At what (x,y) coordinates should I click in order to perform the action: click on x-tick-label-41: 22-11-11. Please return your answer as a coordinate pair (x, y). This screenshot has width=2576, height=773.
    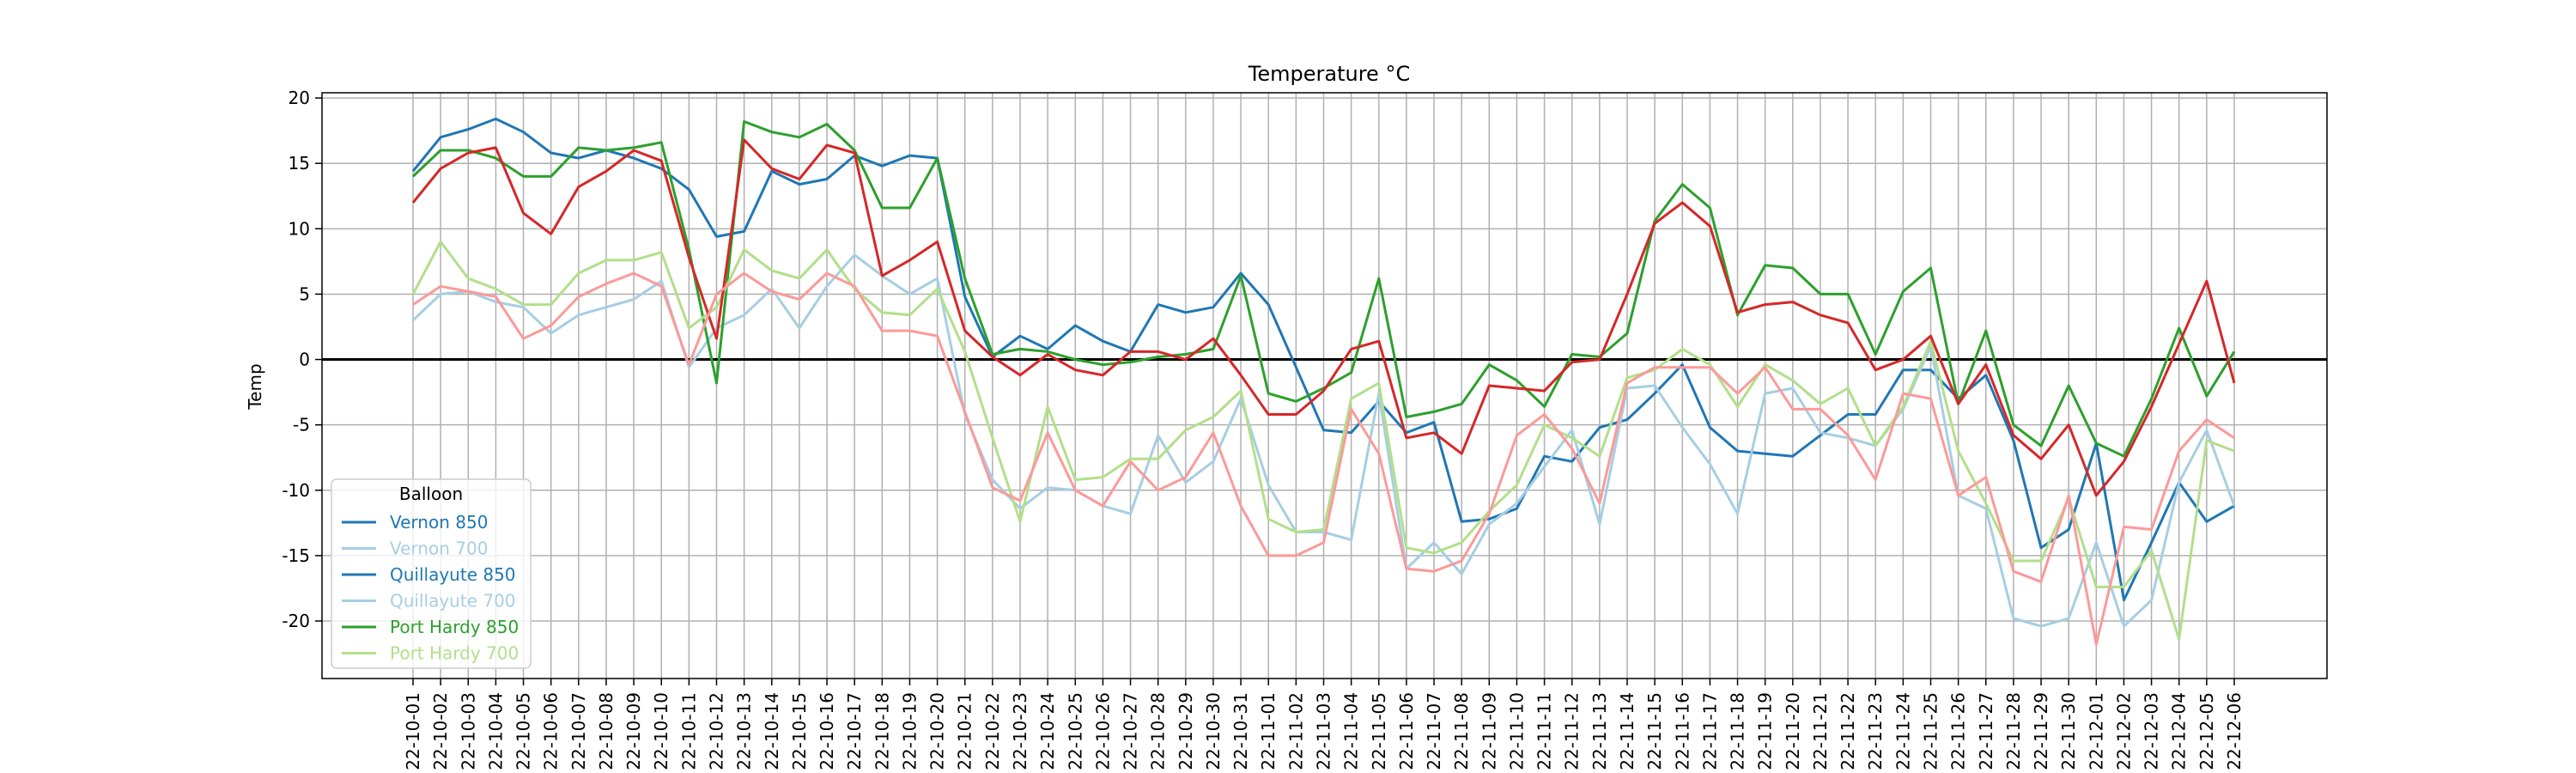
    Looking at the image, I should click on (1544, 731).